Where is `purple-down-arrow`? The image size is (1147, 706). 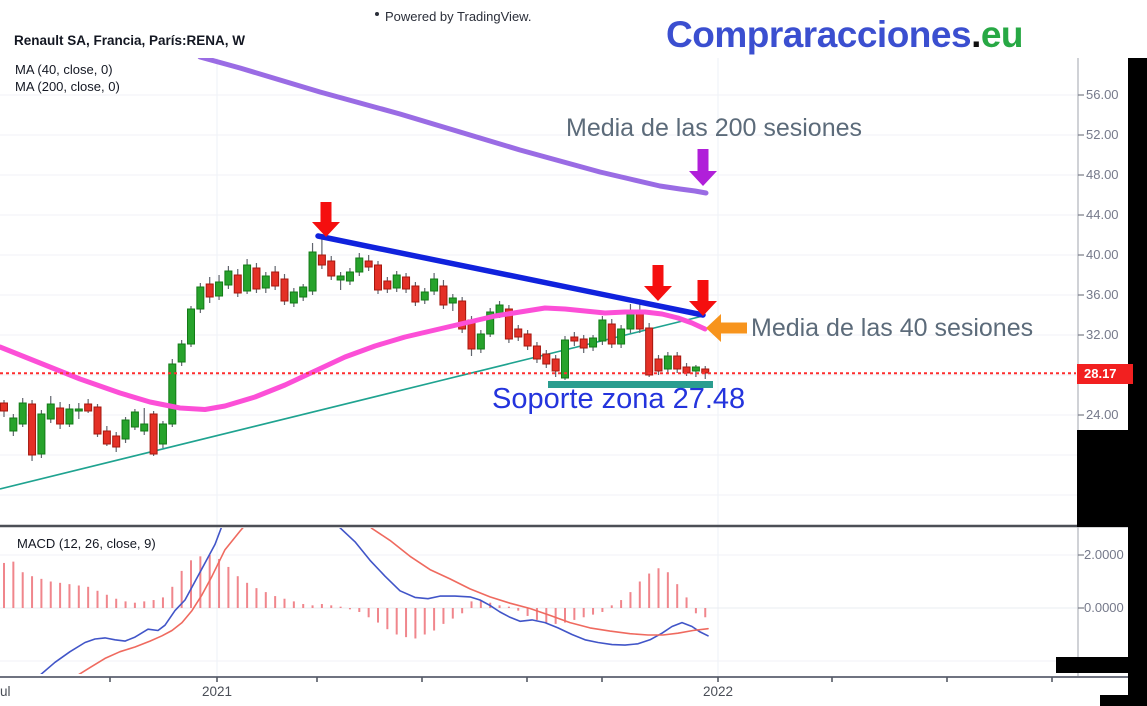 purple-down-arrow is located at coordinates (703, 167).